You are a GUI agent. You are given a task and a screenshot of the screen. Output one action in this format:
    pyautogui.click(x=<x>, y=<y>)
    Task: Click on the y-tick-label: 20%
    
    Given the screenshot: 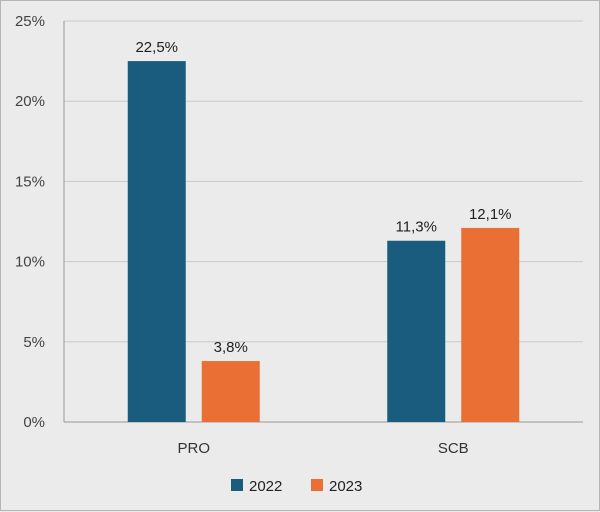 What is the action you would take?
    pyautogui.click(x=30, y=101)
    